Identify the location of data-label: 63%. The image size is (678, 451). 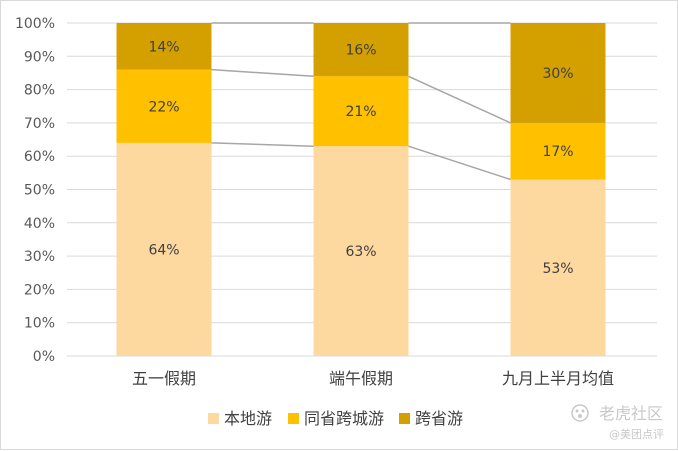
(360, 252).